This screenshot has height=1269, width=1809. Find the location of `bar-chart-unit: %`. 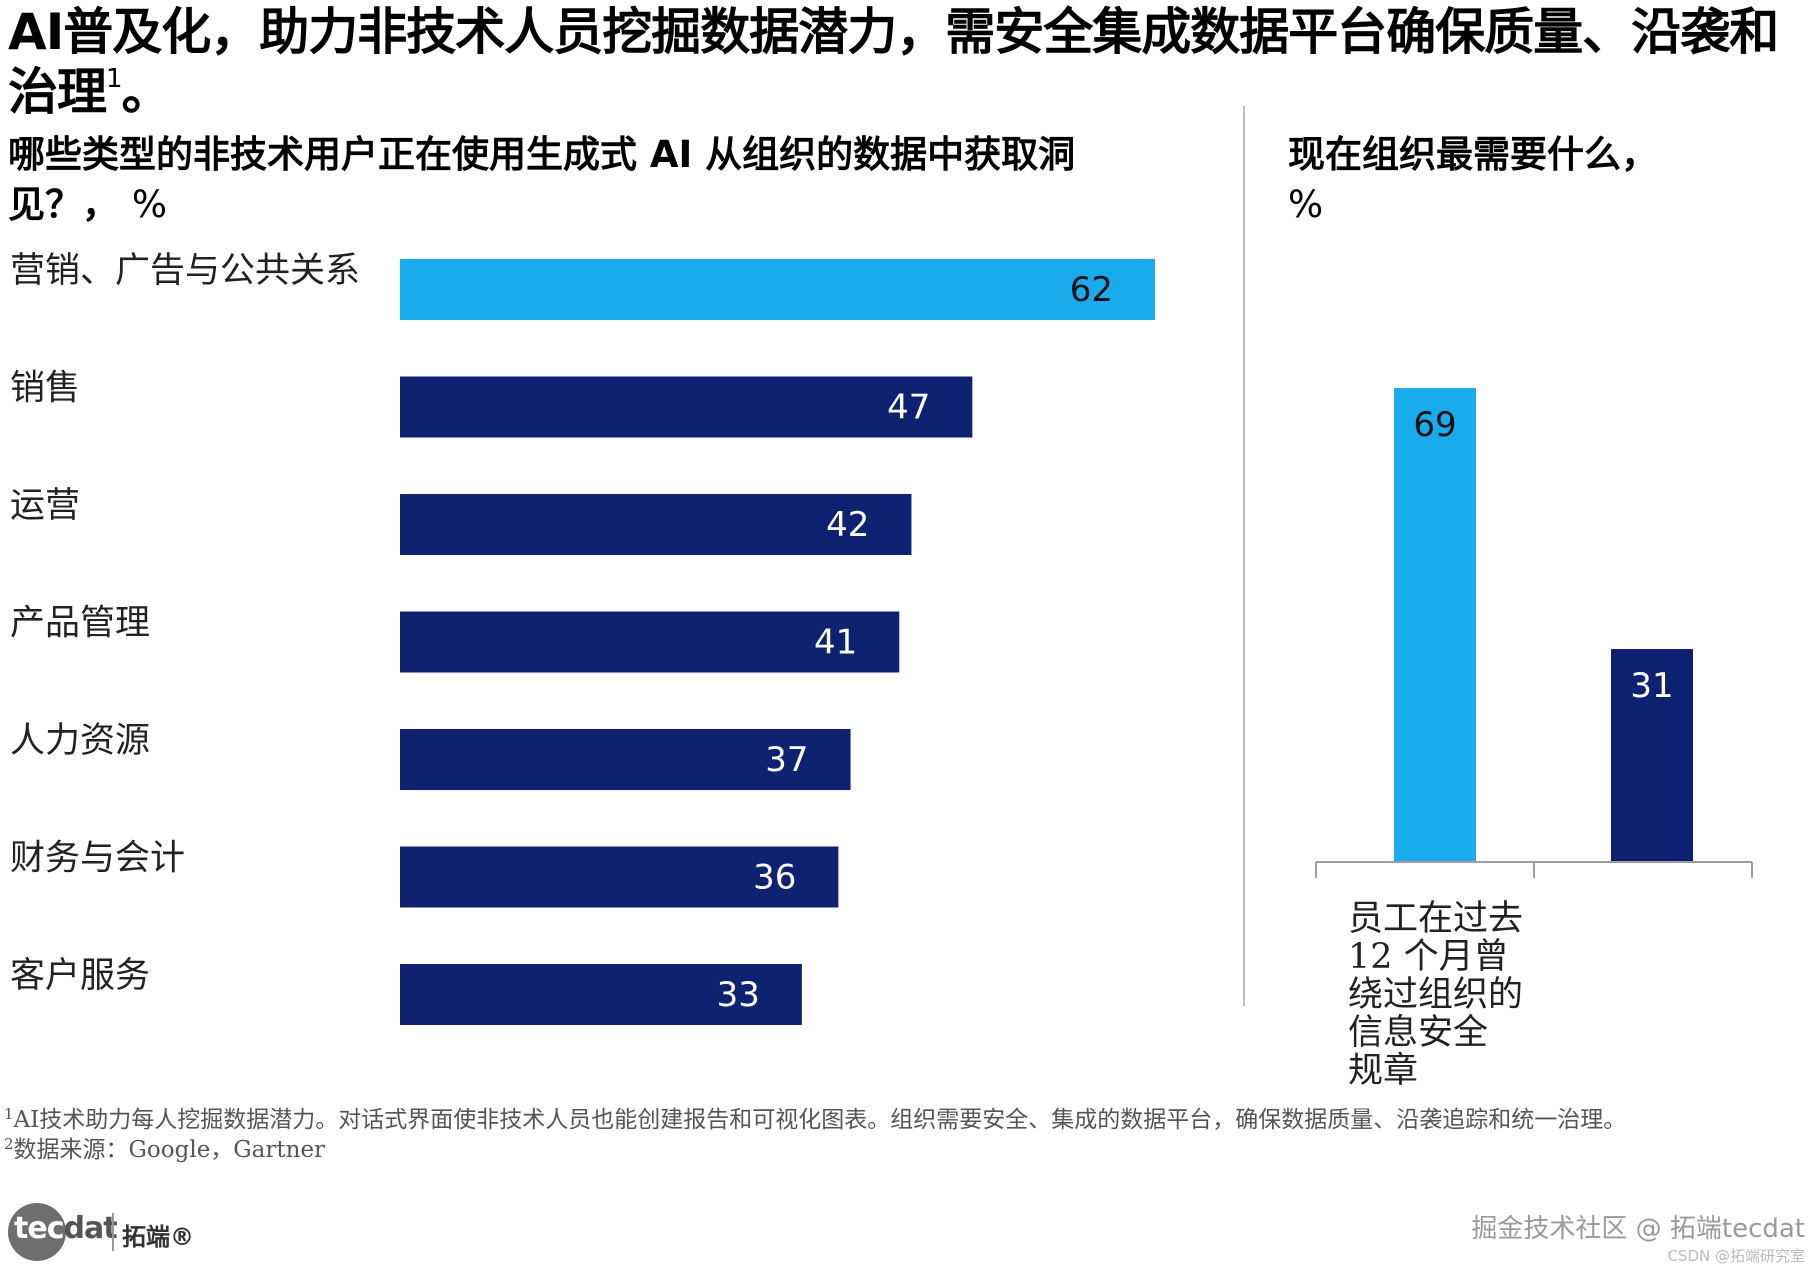

bar-chart-unit: % is located at coordinates (149, 204).